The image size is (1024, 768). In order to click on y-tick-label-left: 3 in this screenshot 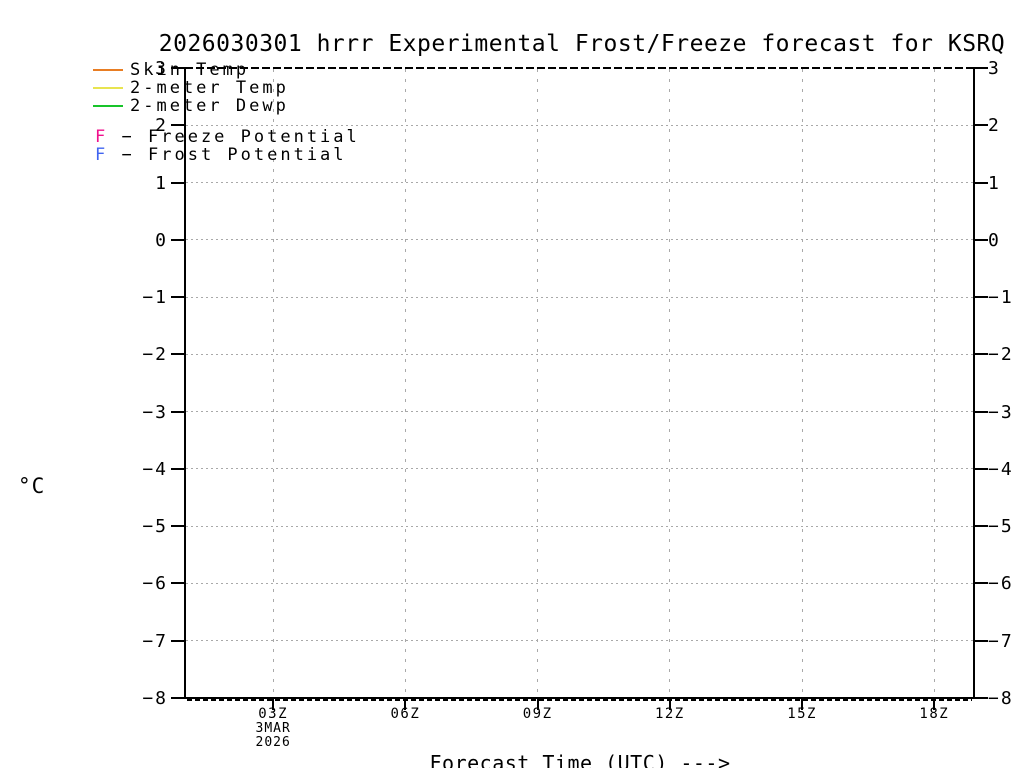, I will do `click(161, 68)`.